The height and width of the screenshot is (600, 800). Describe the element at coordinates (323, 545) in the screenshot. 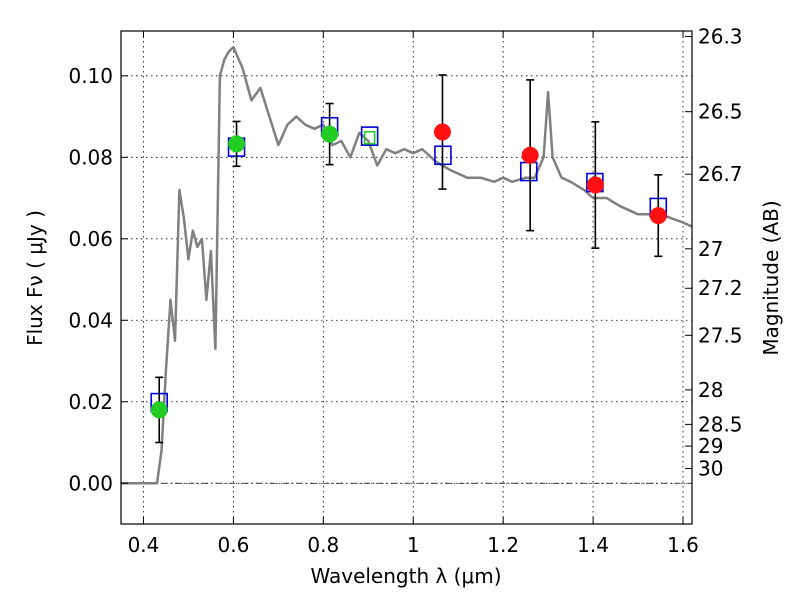

I see `x-tick-label: 0.8` at that location.